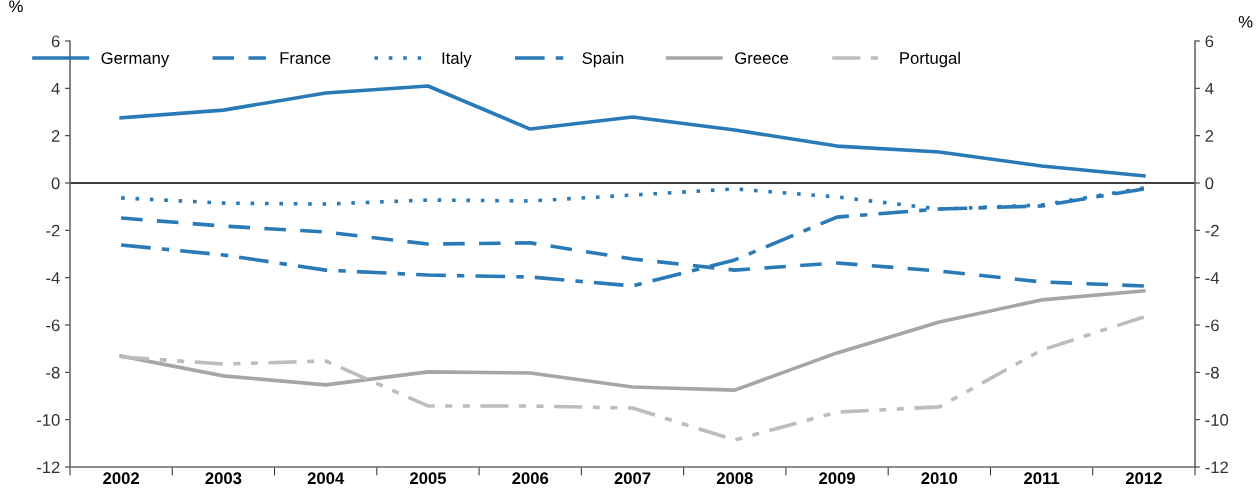 This screenshot has height=491, width=1260. I want to click on x-tick-label: 2007, so click(632, 478).